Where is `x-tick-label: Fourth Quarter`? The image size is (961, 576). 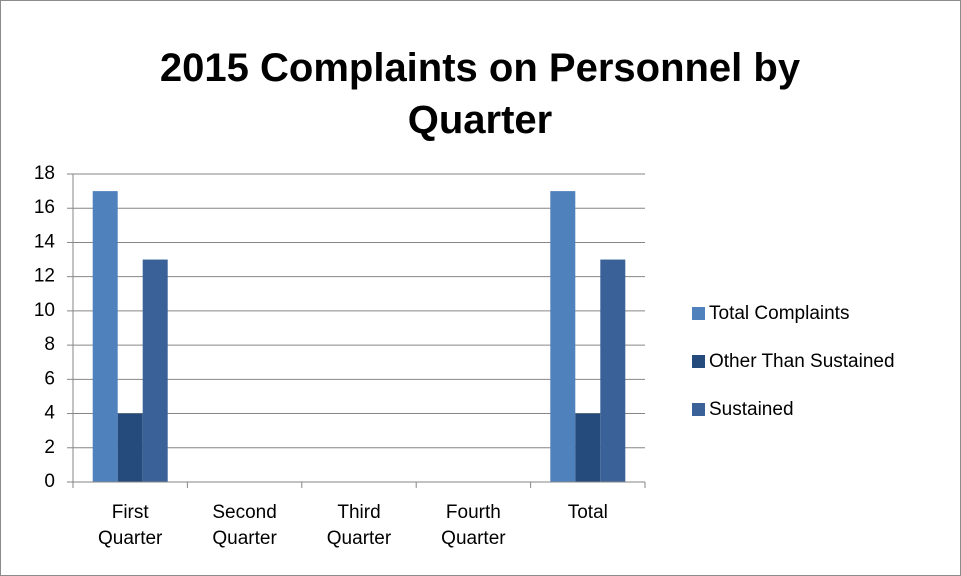
x-tick-label: Fourth Quarter is located at coordinates (473, 525).